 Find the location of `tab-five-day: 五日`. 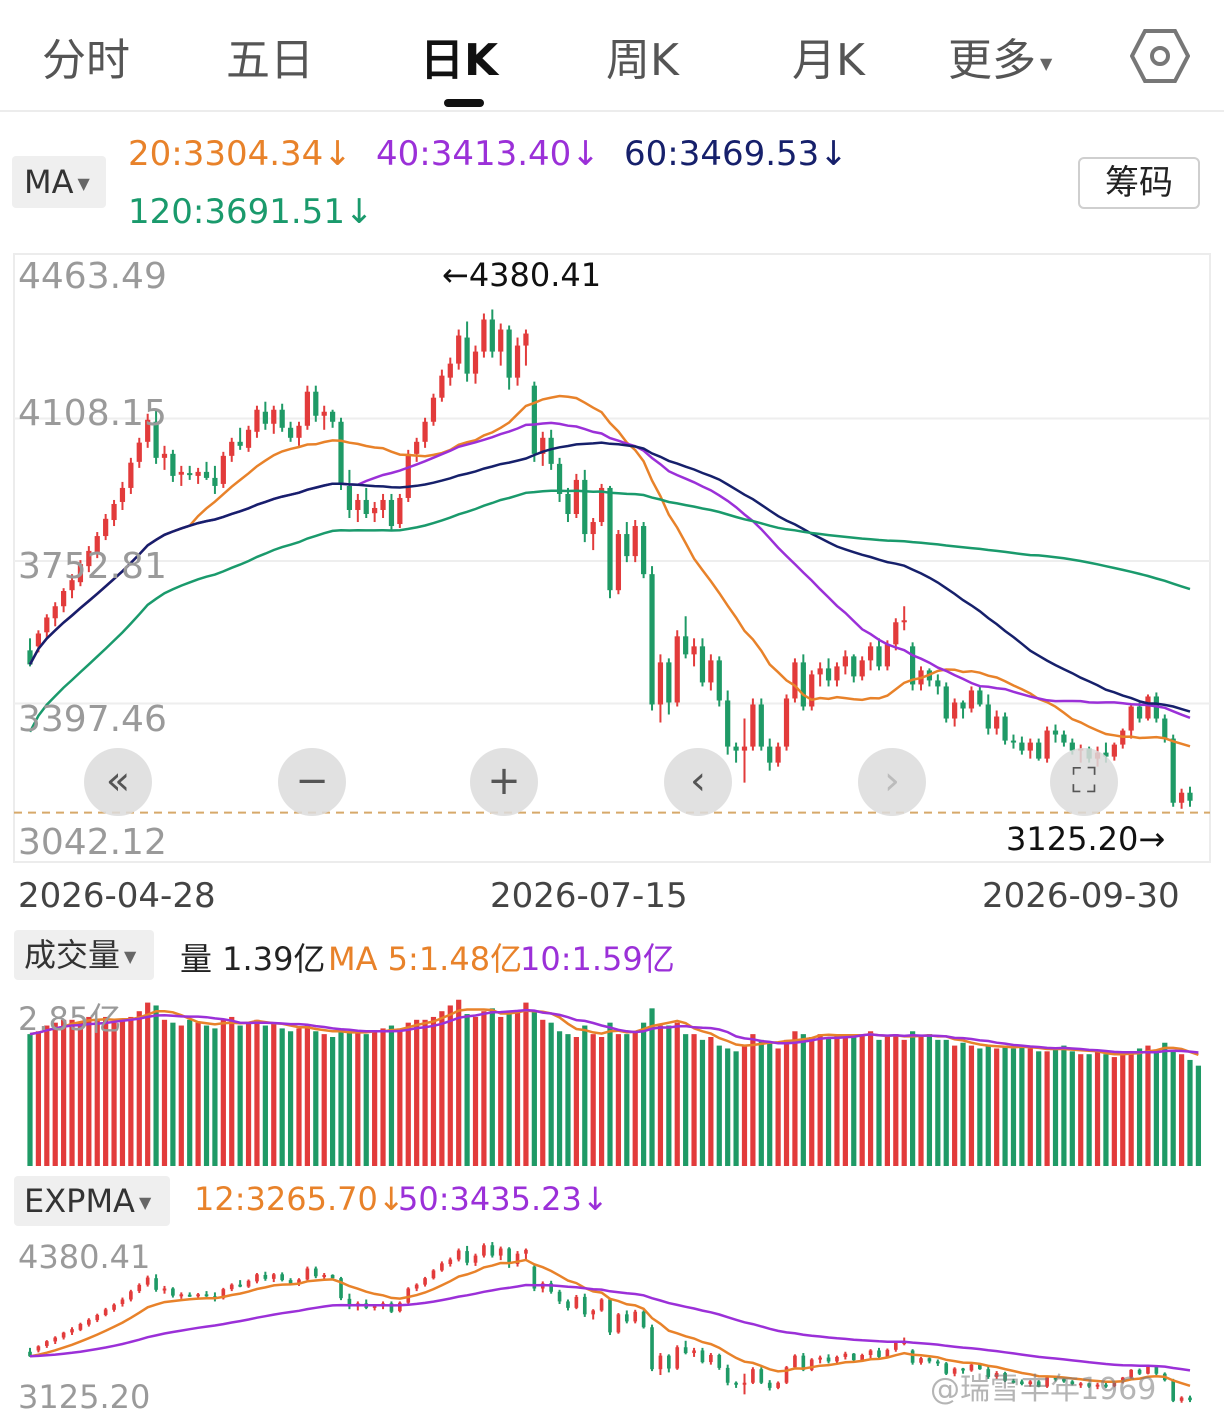

tab-five-day: 五日 is located at coordinates (270, 60).